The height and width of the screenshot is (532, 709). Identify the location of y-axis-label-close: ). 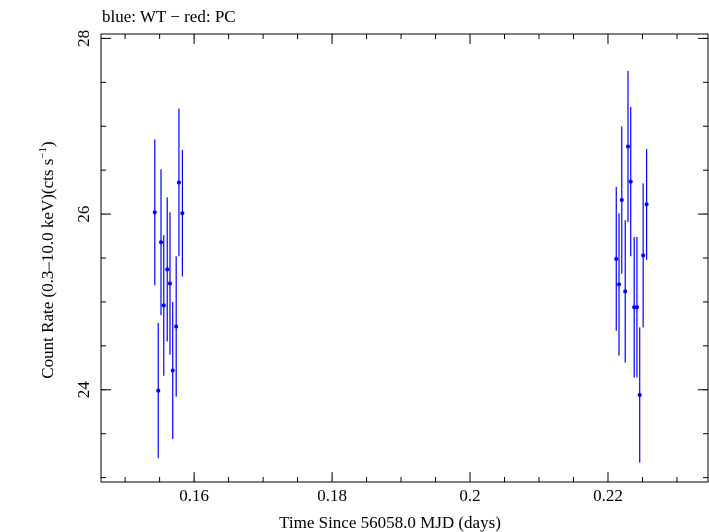
(47, 144).